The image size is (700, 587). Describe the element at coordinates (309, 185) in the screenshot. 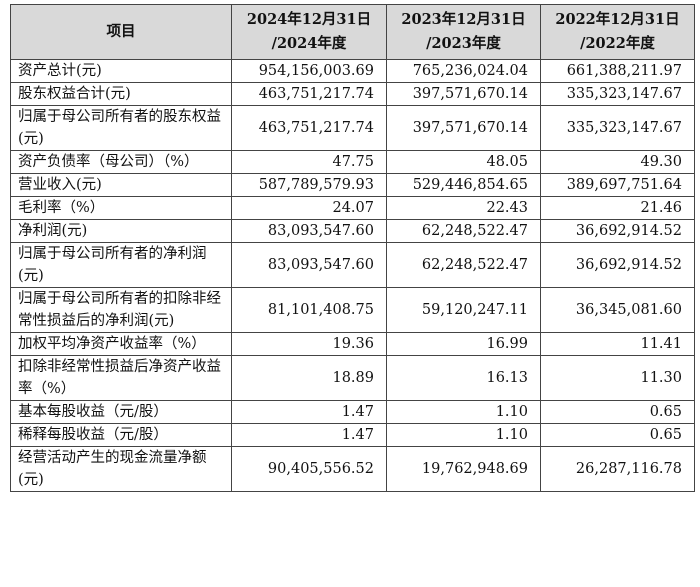

I see `value-2024: 587,789,579.93` at that location.